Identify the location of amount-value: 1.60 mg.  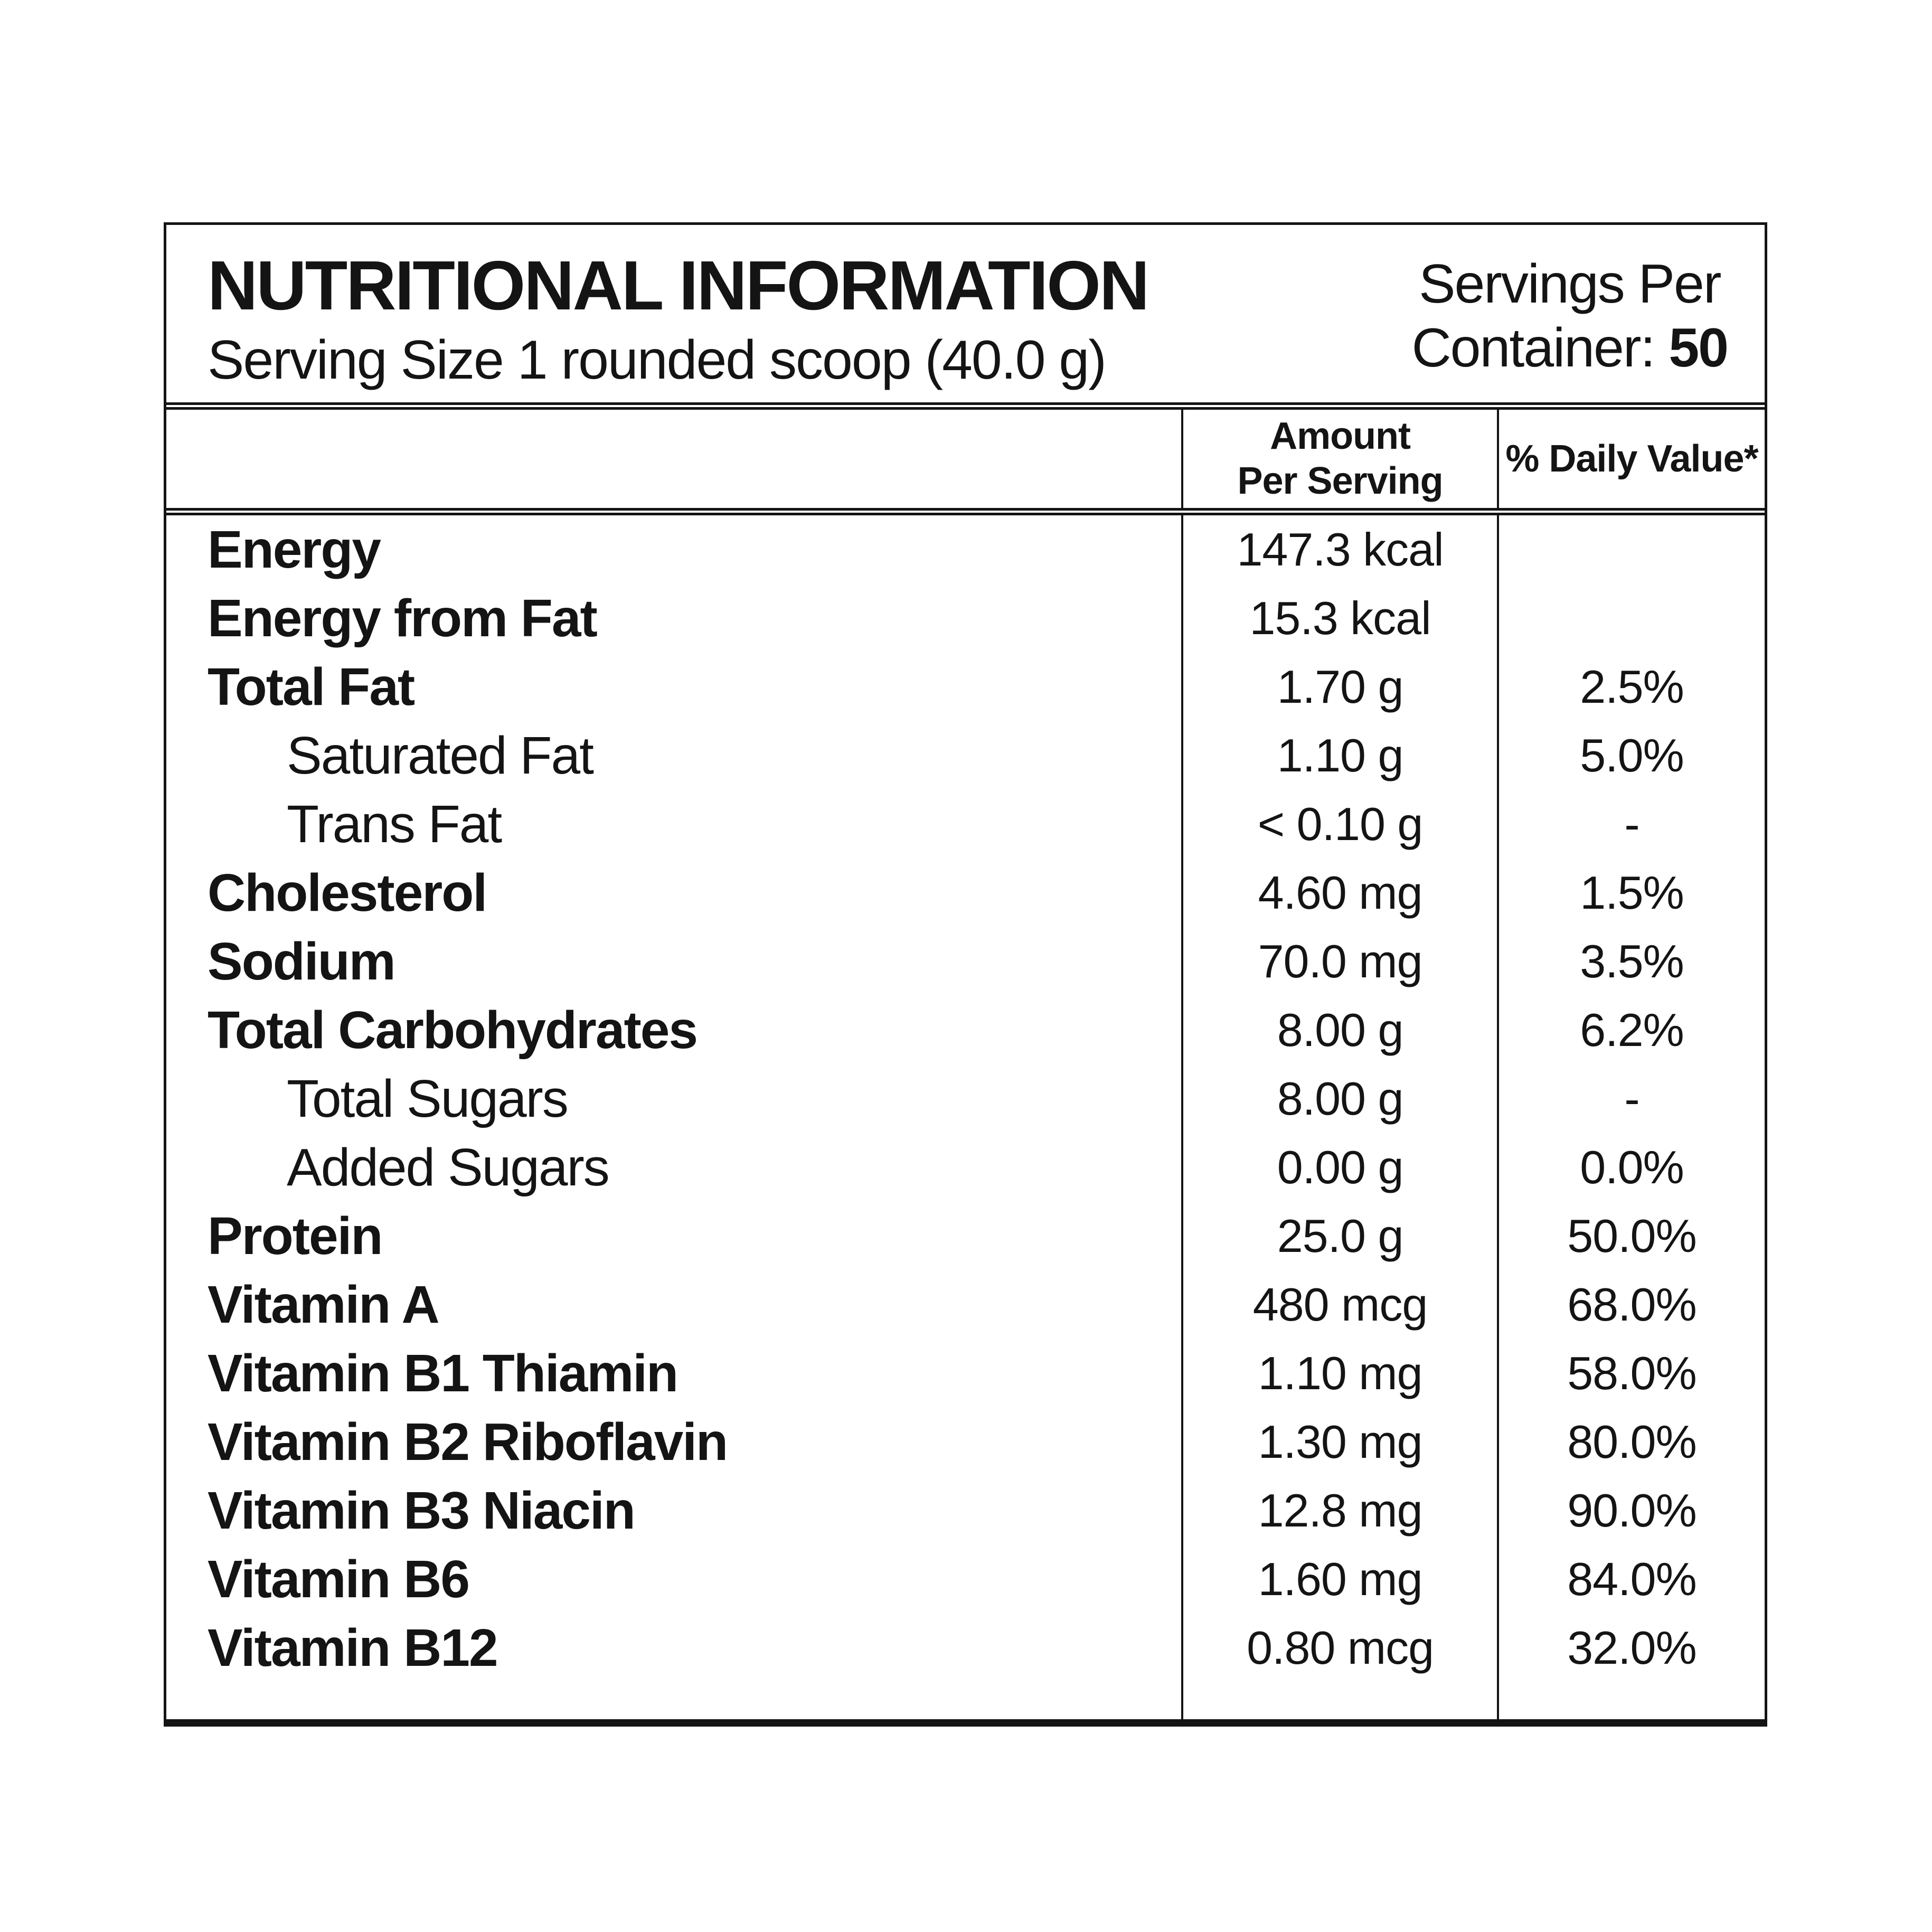
(1339, 1579).